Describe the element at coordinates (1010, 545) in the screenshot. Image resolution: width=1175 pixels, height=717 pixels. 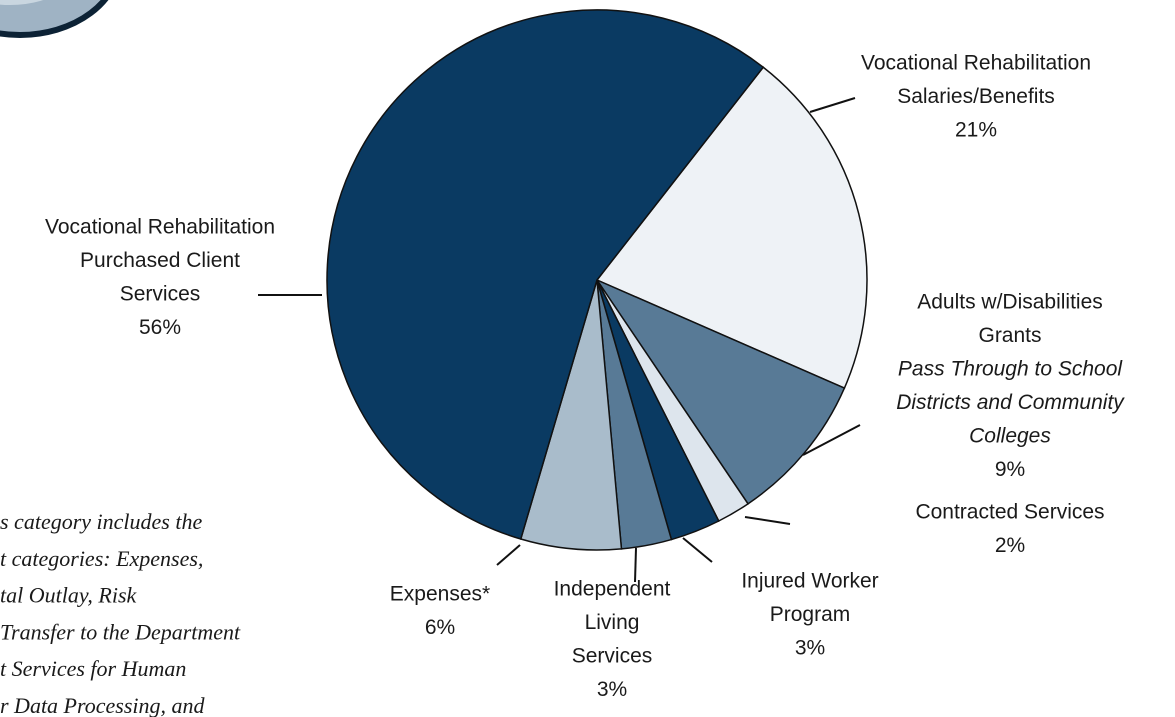
I see `value-label: 2%` at that location.